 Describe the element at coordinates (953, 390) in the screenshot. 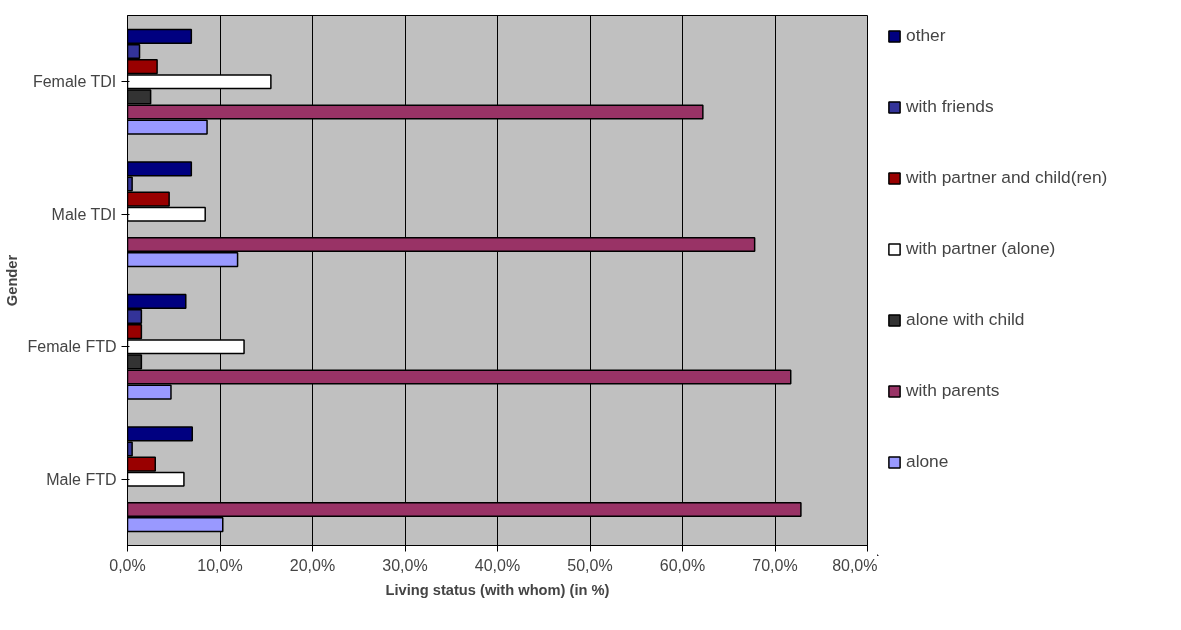

I see `legend-label: with parents` at that location.